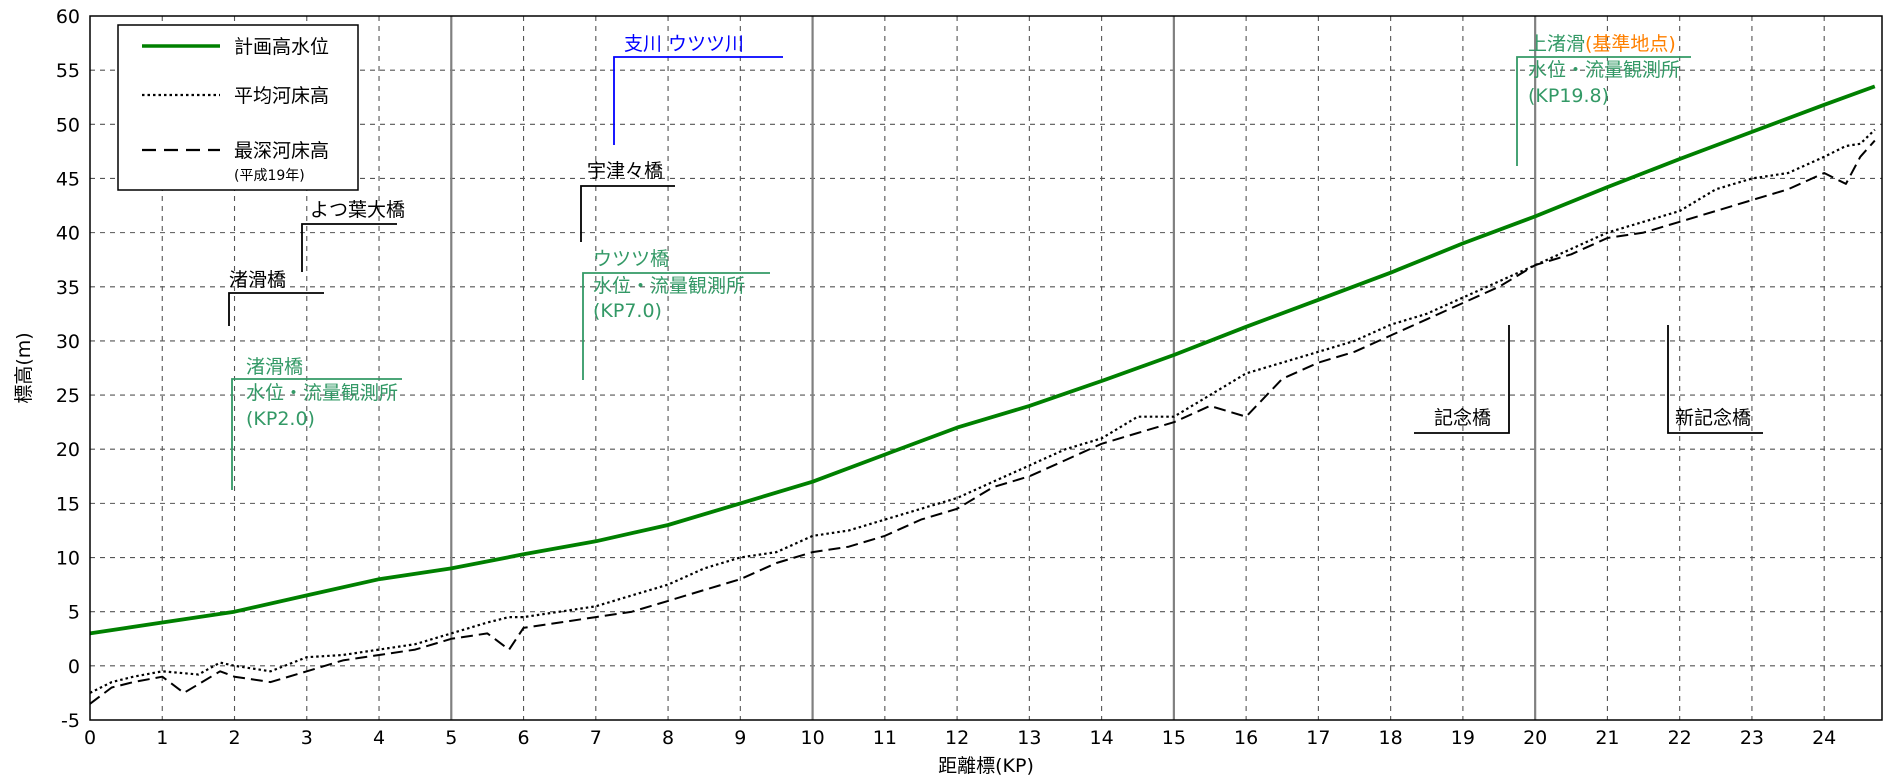 This screenshot has width=1894, height=782. Describe the element at coordinates (631, 259) in the screenshot. I see `annotation-utsutsu-station-name: ウツツ橋` at that location.